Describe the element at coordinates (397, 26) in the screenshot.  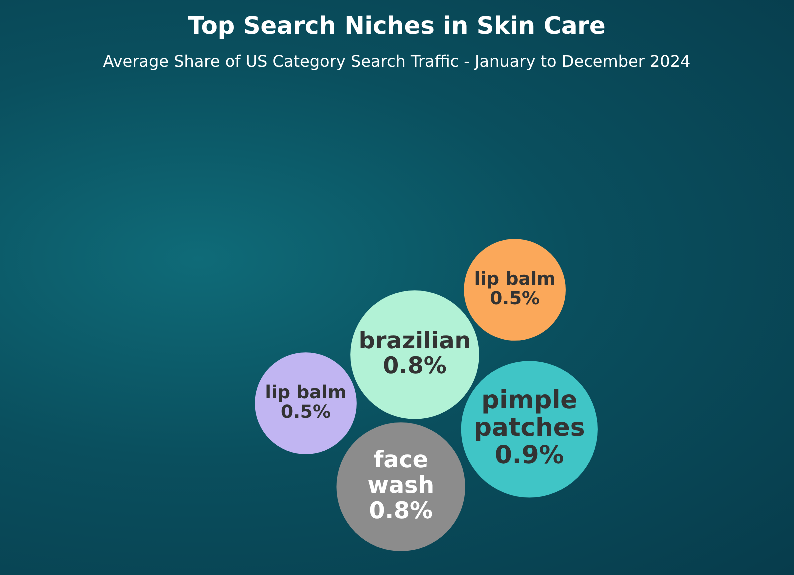
I see `text: Top Search Niches in Skin Care` at that location.